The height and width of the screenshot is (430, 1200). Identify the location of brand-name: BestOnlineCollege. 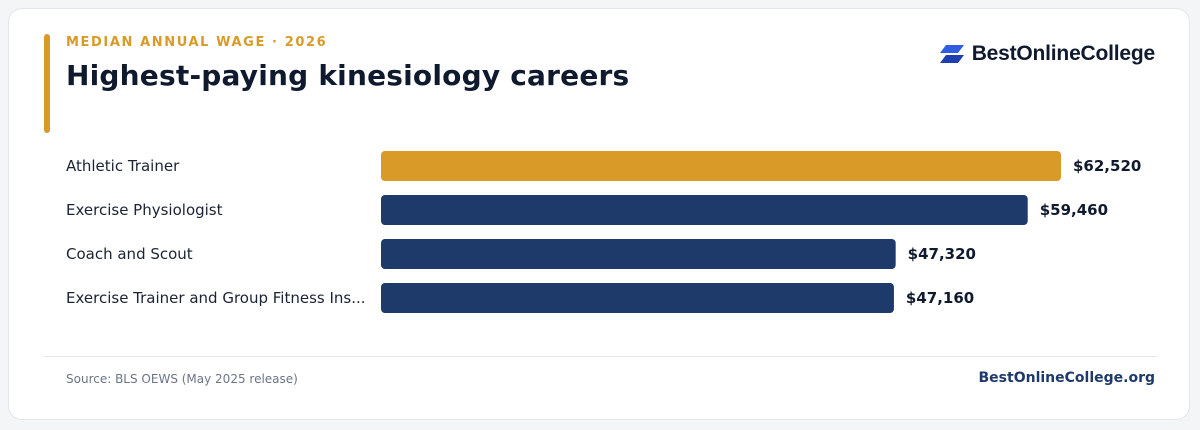
(1063, 53).